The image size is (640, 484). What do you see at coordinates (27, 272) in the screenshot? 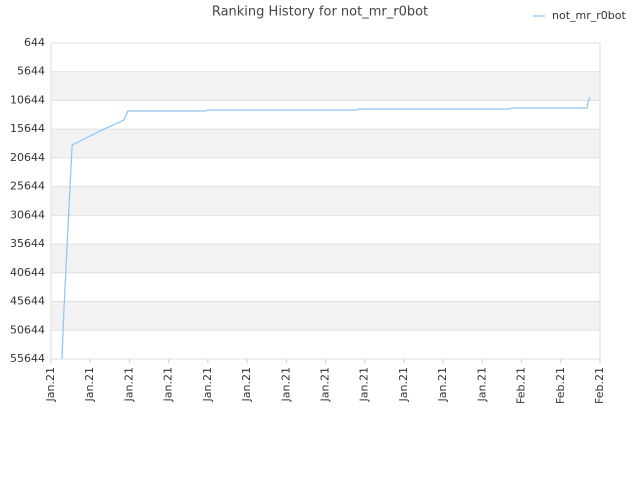
I see `y-tick-label: 40644` at bounding box center [27, 272].